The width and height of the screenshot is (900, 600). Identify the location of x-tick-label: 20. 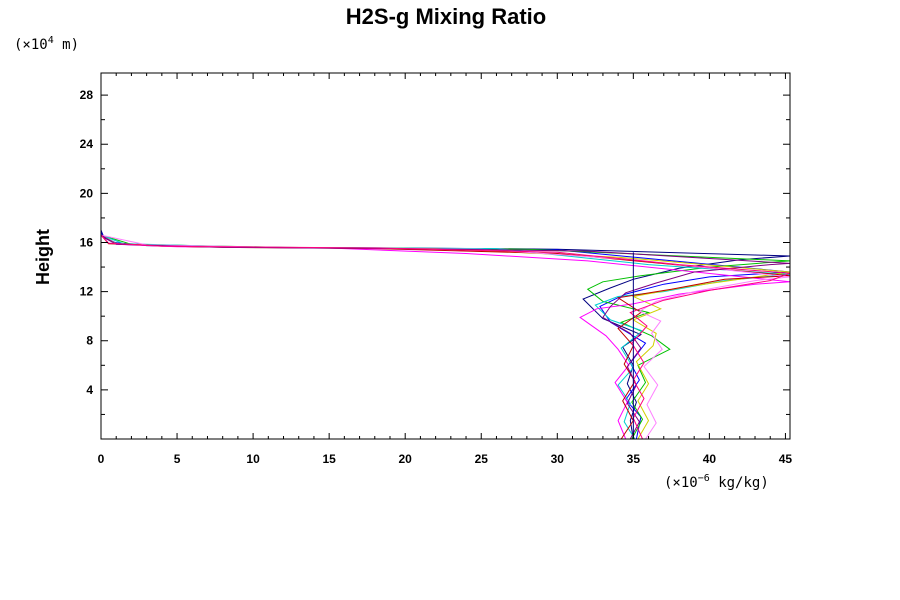
(406, 459).